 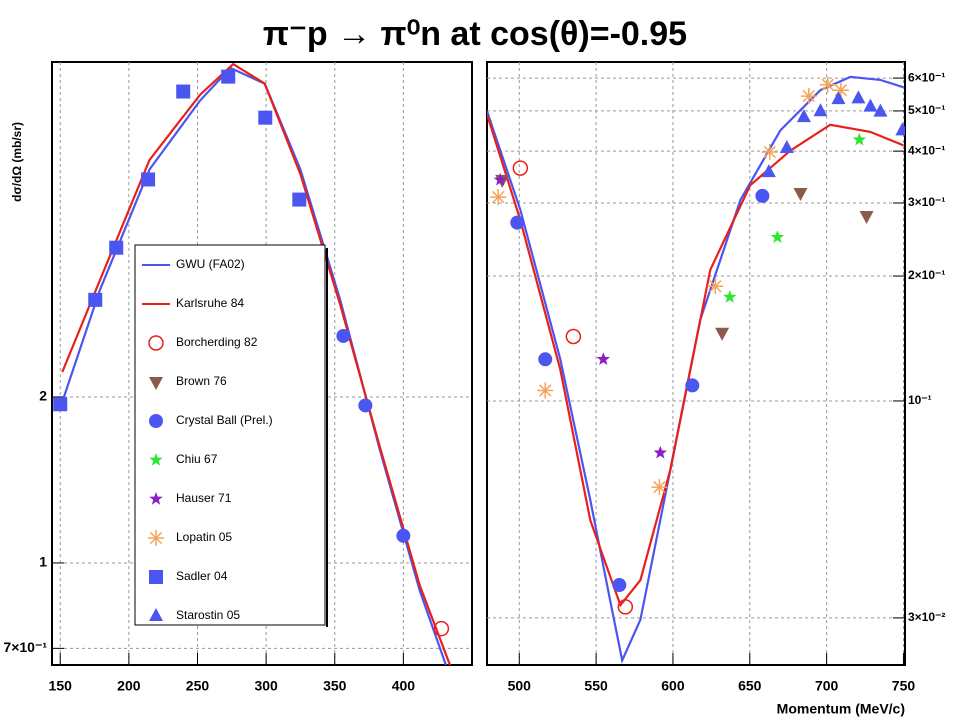 I want to click on y-tick-label: 2×10⁻¹, so click(x=926, y=275).